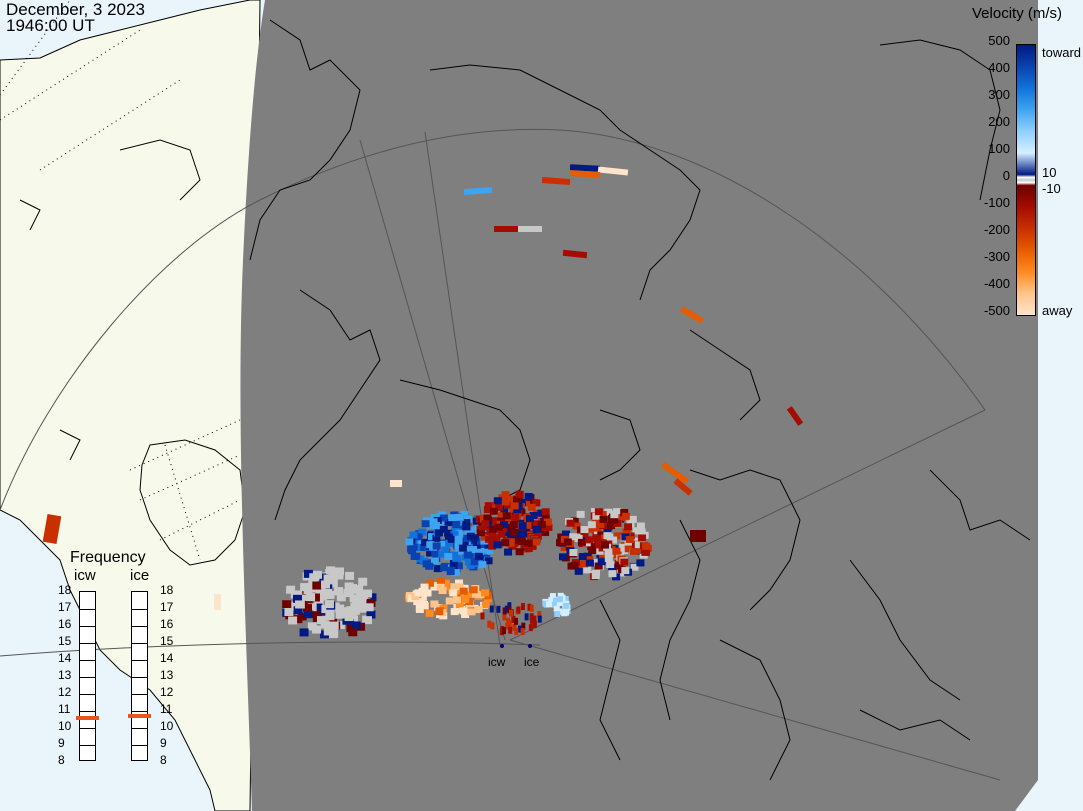  I want to click on colorbar-tick-label: -200, so click(996, 229).